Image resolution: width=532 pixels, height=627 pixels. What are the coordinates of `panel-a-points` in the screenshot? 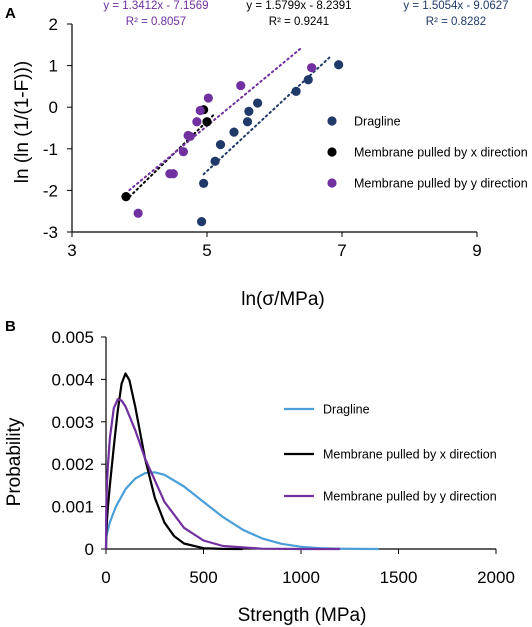 It's located at (232, 143).